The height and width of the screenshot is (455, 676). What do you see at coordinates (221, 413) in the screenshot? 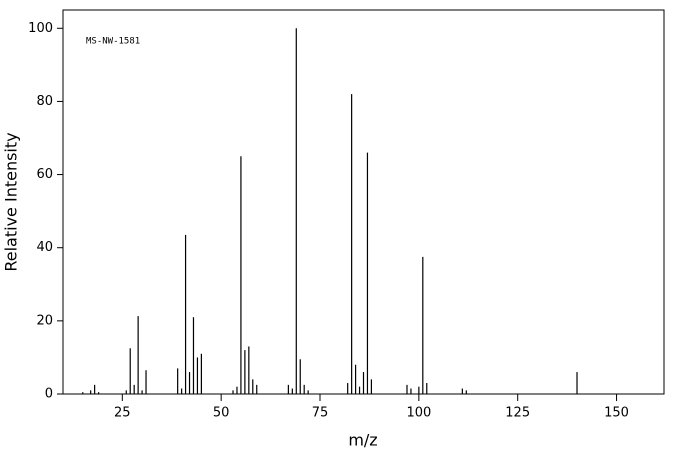
I see `x-tick-label: 50` at bounding box center [221, 413].